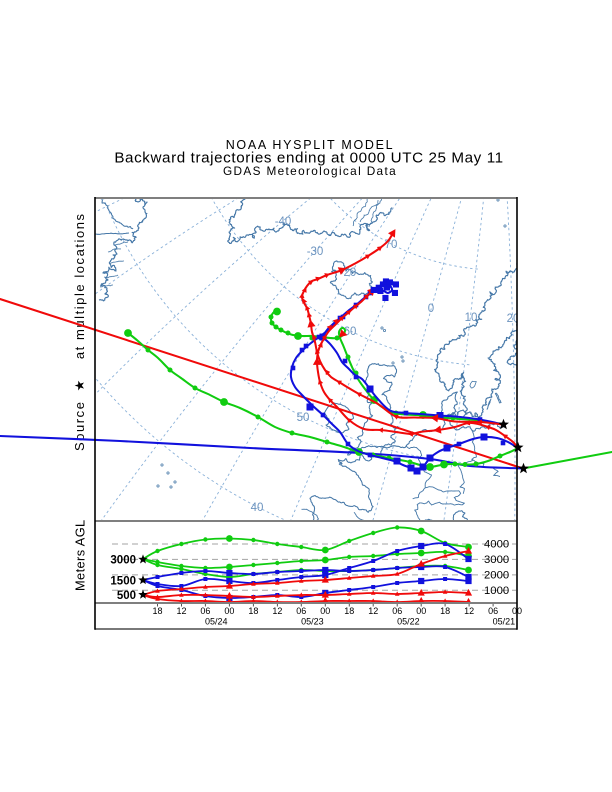  What do you see at coordinates (303, 418) in the screenshot?
I see `svg-text: 50` at bounding box center [303, 418].